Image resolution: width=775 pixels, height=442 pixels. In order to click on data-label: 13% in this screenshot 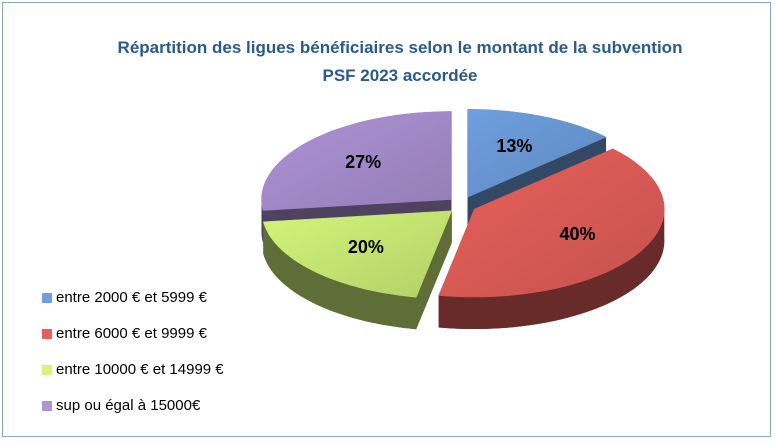, I will do `click(514, 146)`.